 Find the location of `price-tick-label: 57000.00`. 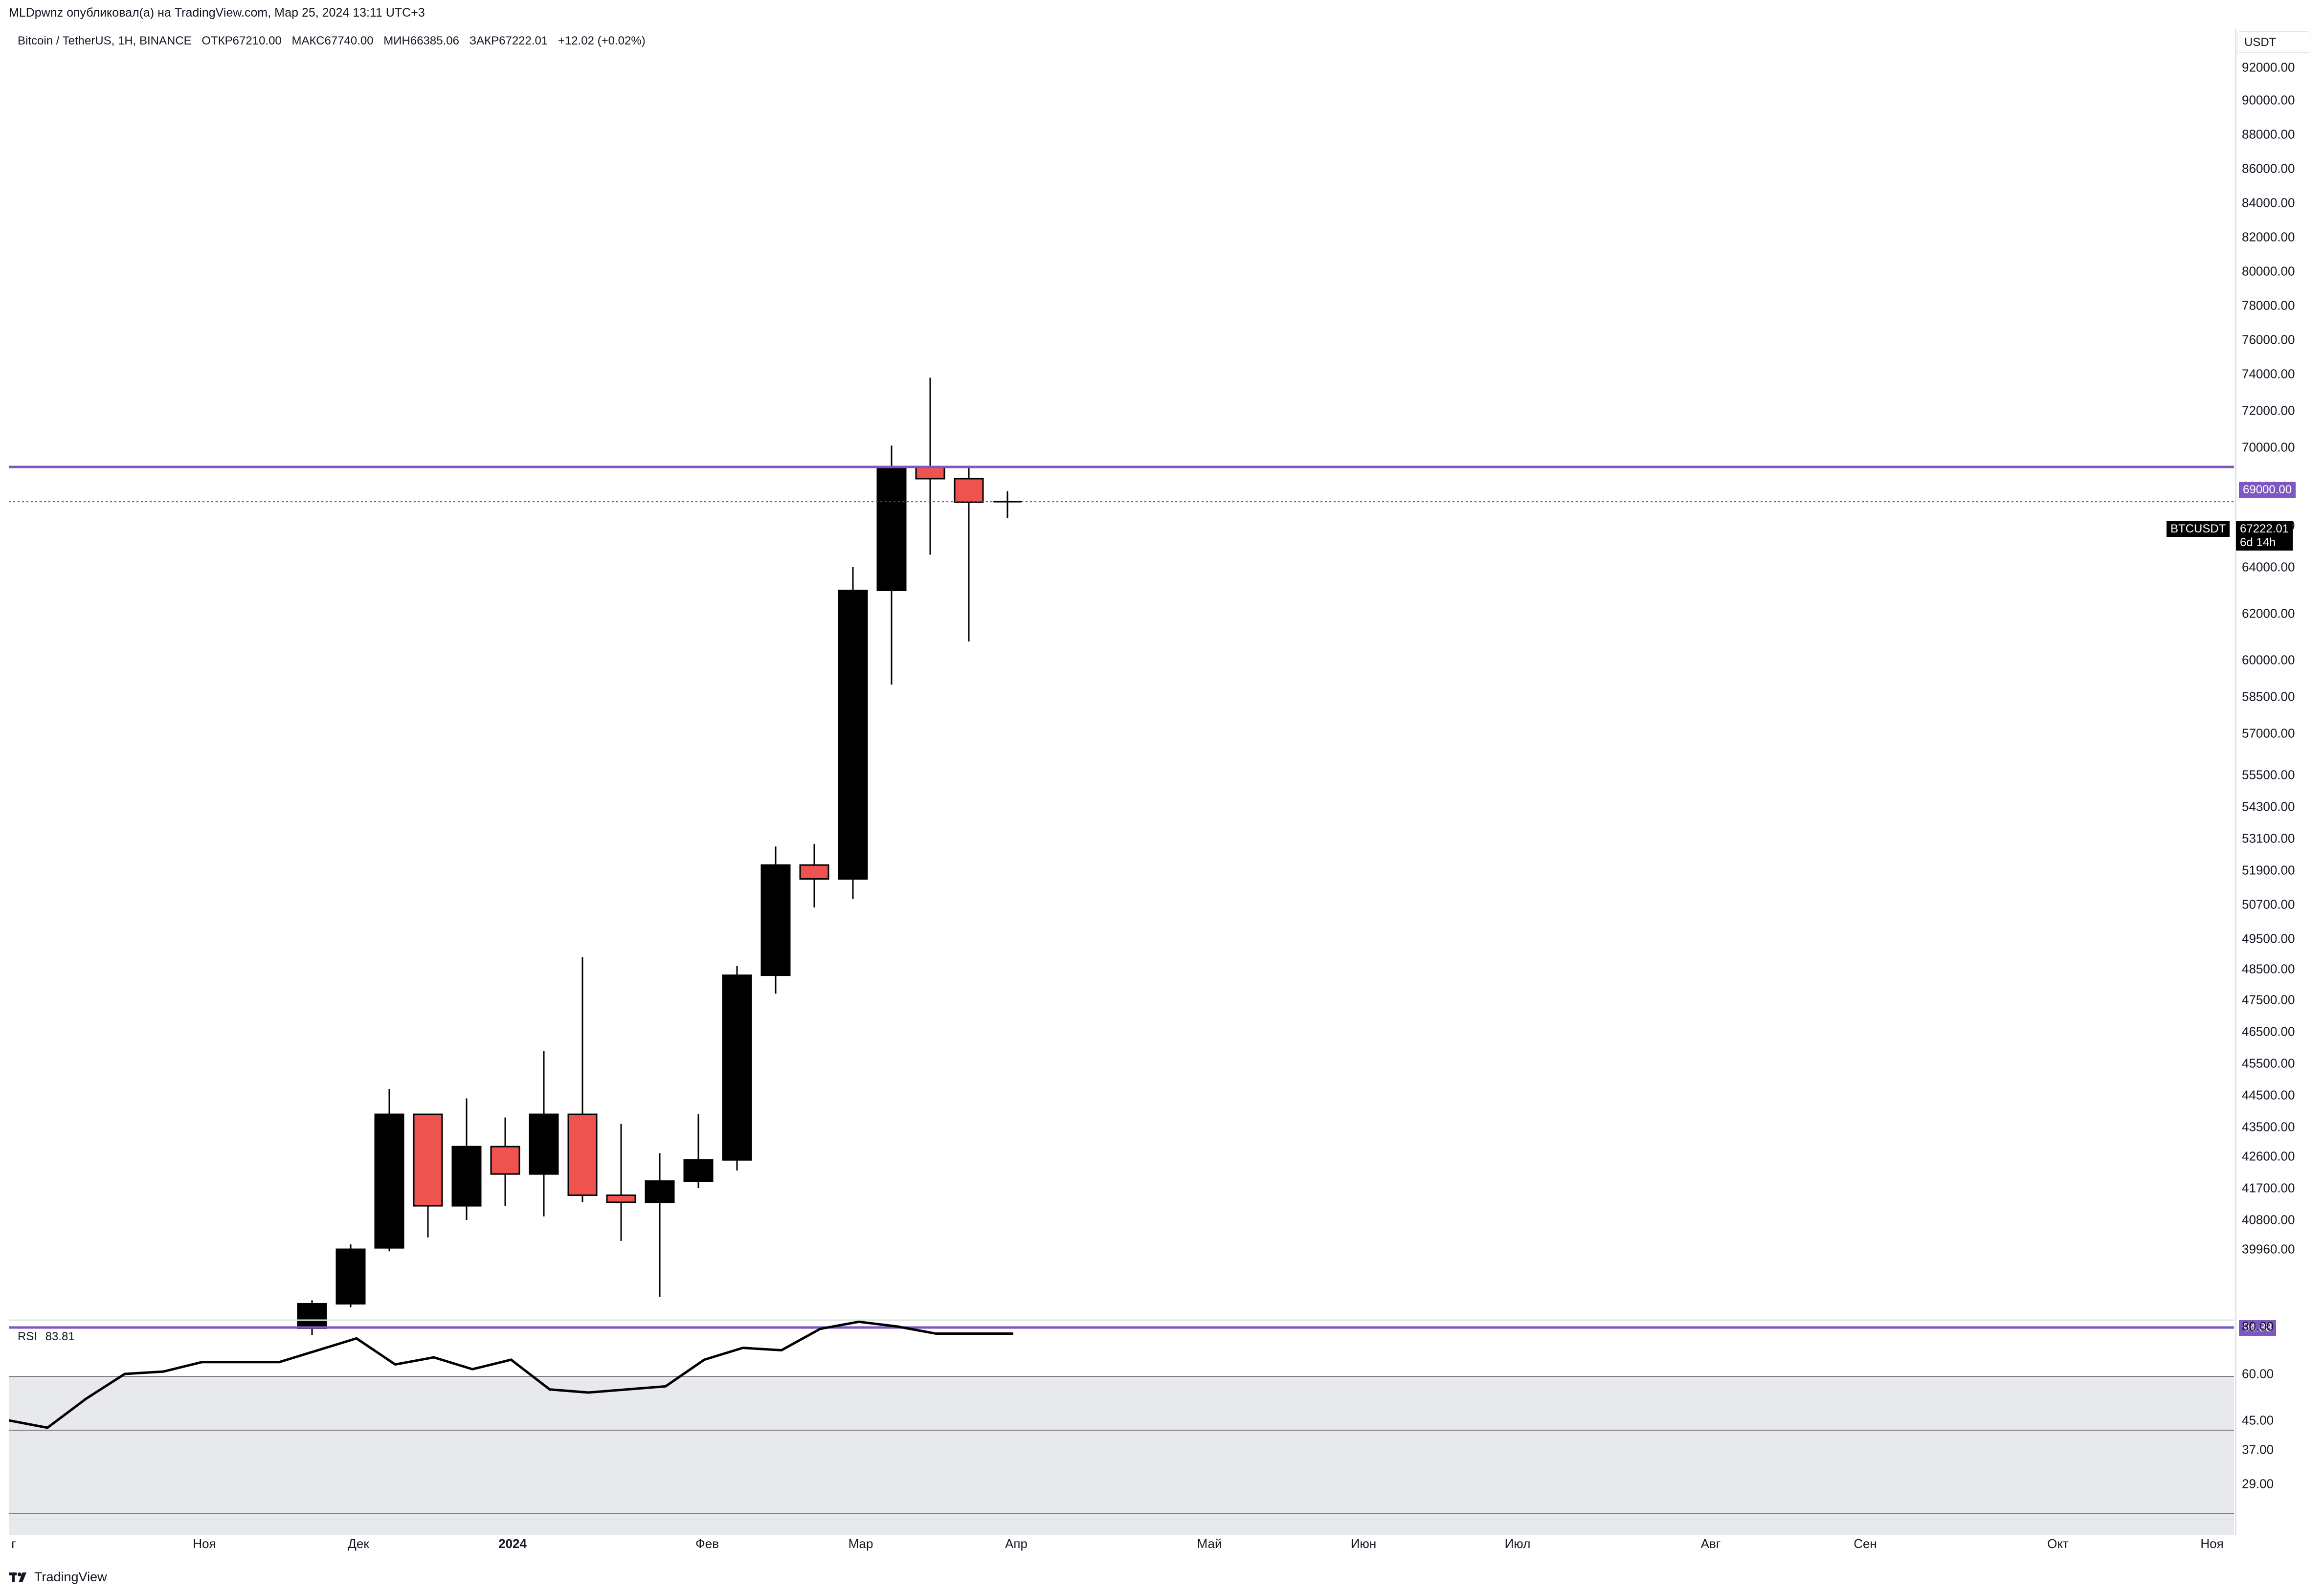

price-tick-label: 57000.00 is located at coordinates (2269, 733).